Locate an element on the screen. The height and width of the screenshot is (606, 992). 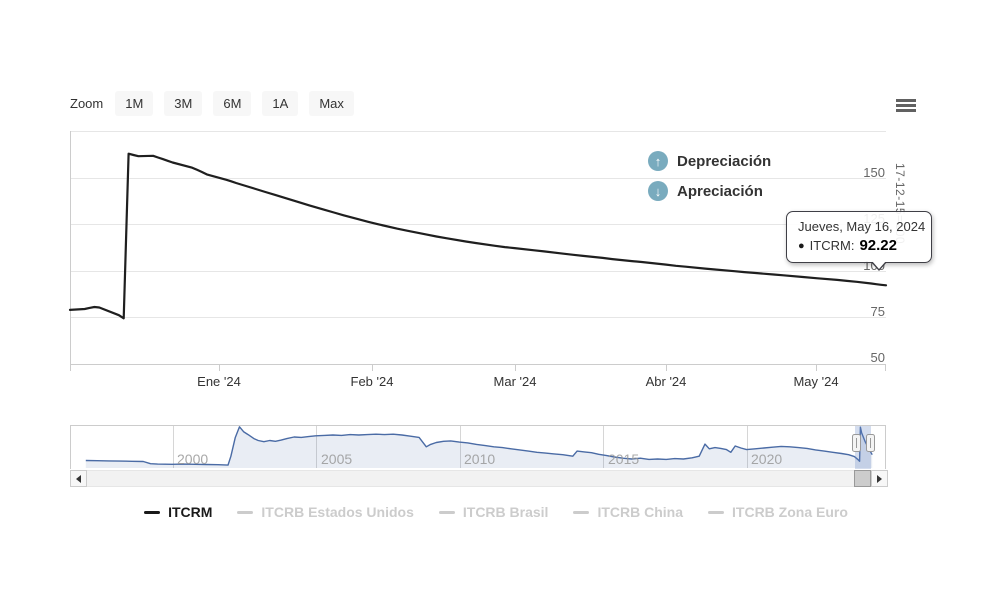
appreciation-row: ↓ Apreciación is located at coordinates (712, 191).